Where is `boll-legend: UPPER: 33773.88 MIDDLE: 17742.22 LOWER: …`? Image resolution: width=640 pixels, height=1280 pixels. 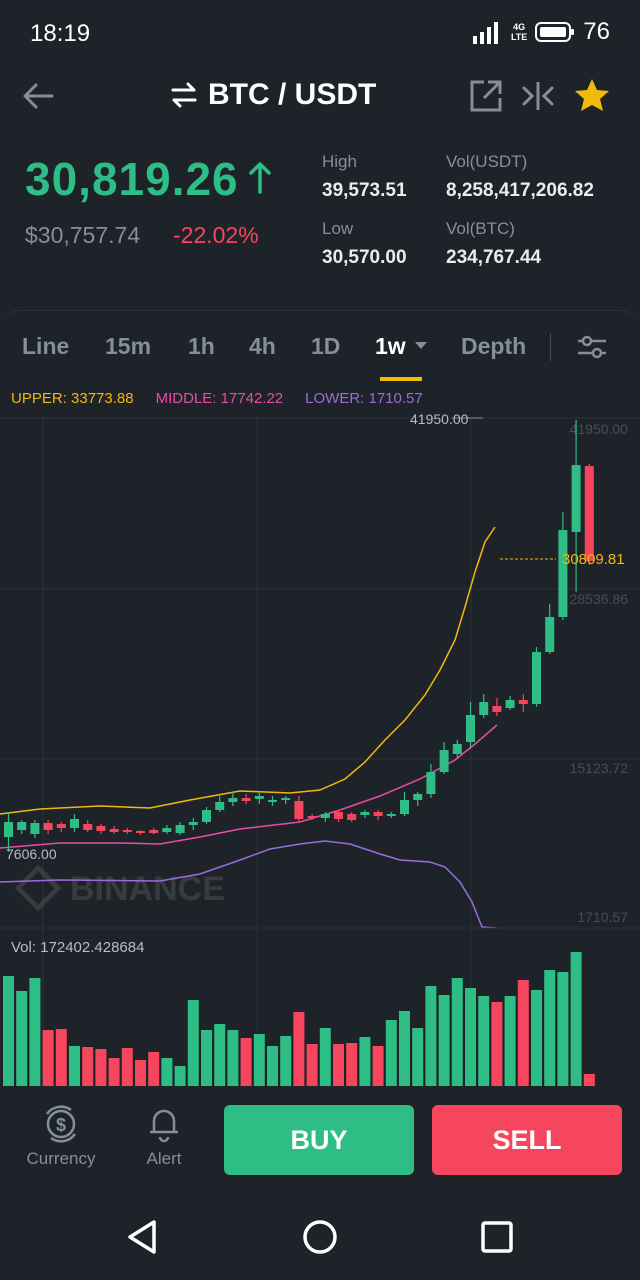
boll-legend: UPPER: 33773.88 MIDDLE: 17742.22 LOWER: … is located at coordinates (217, 398).